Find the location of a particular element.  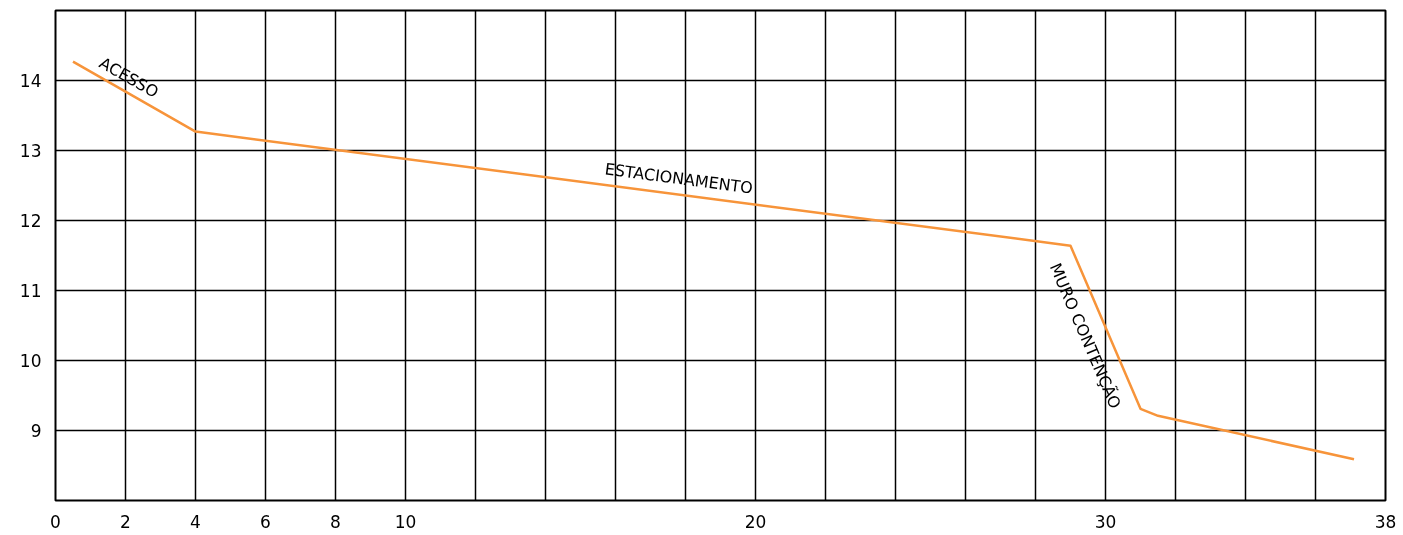

x-tick-label: 20 is located at coordinates (755, 521).